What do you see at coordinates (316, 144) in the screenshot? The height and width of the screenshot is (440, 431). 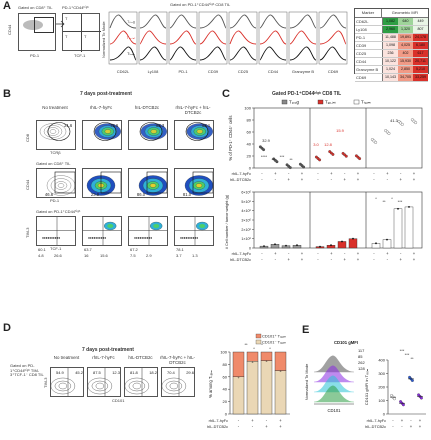 I see `top-value-label: 3.0` at bounding box center [316, 144].